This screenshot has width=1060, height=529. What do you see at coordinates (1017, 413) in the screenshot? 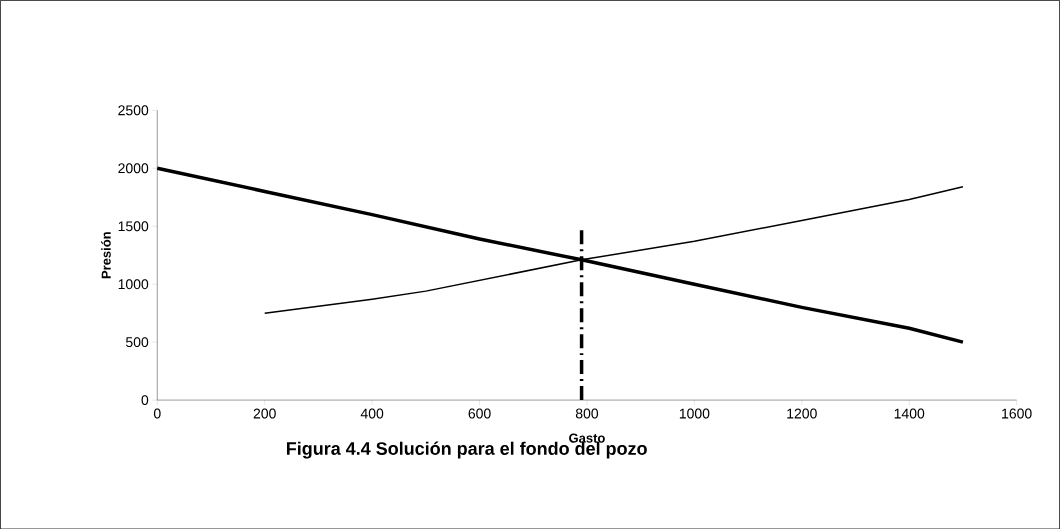
I see `x-tick-label: 1600` at bounding box center [1017, 413].